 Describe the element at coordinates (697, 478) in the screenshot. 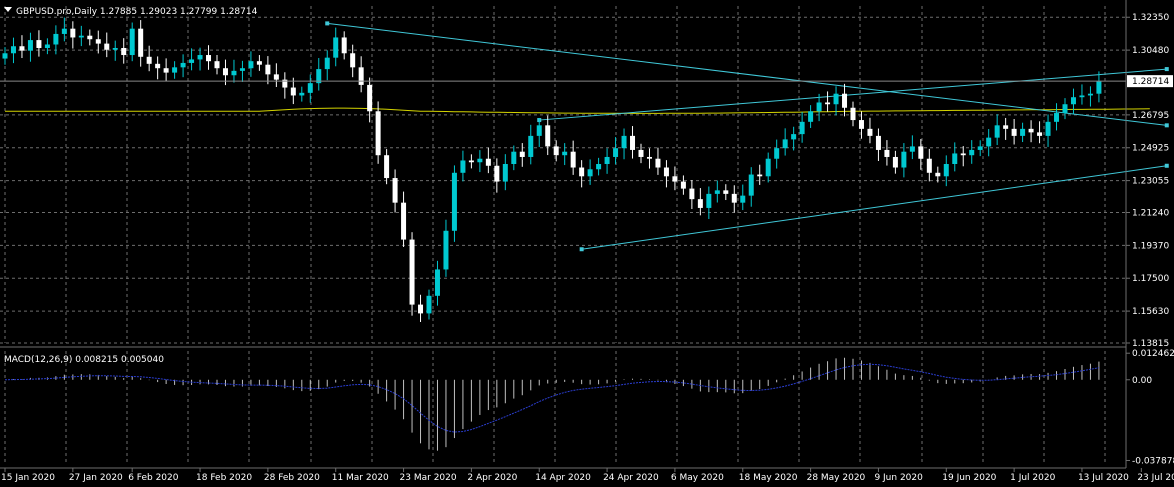

I see `date-tick-label: 6 May 2020` at that location.